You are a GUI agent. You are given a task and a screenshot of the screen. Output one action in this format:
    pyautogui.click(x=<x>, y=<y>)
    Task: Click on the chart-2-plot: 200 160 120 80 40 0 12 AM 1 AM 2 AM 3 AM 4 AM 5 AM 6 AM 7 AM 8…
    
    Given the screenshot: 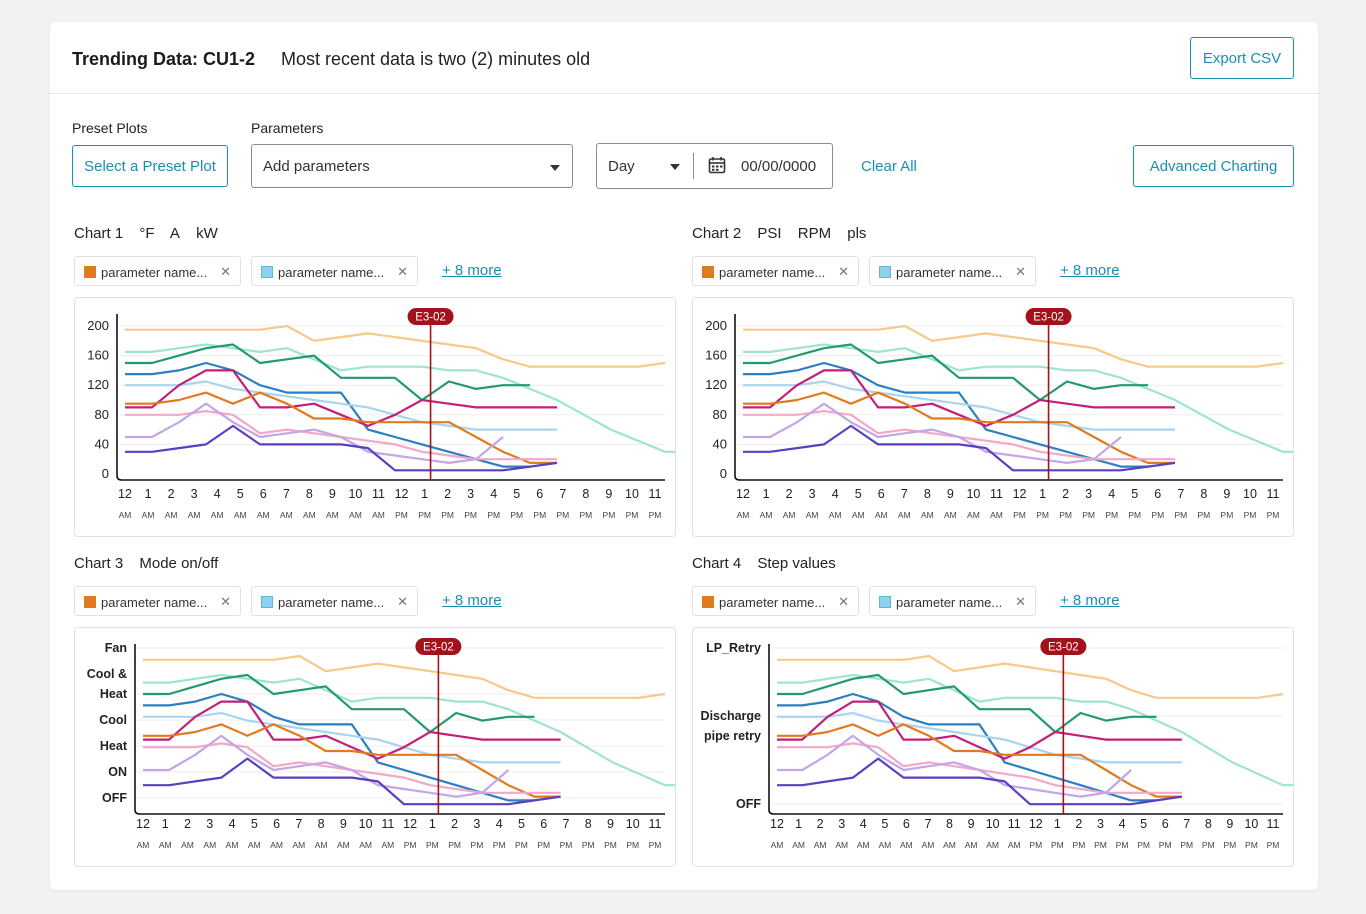 What is the action you would take?
    pyautogui.click(x=993, y=417)
    